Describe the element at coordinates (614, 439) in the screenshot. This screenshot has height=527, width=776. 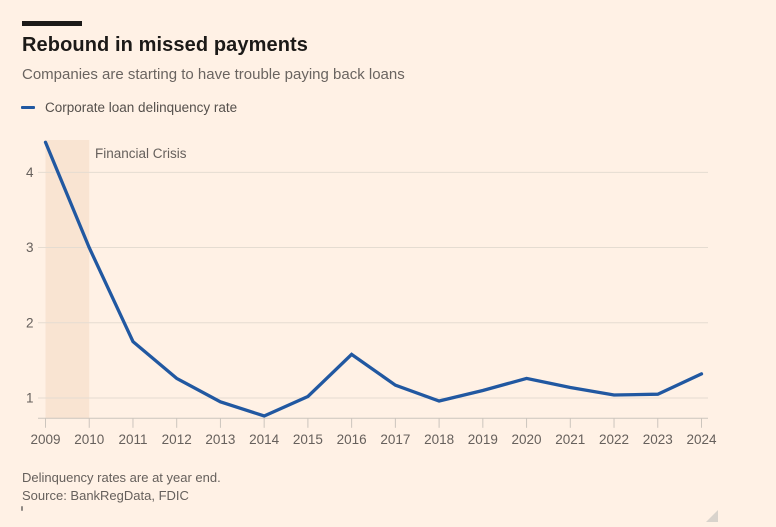
I see `x-axis-tick-label: 2022` at that location.